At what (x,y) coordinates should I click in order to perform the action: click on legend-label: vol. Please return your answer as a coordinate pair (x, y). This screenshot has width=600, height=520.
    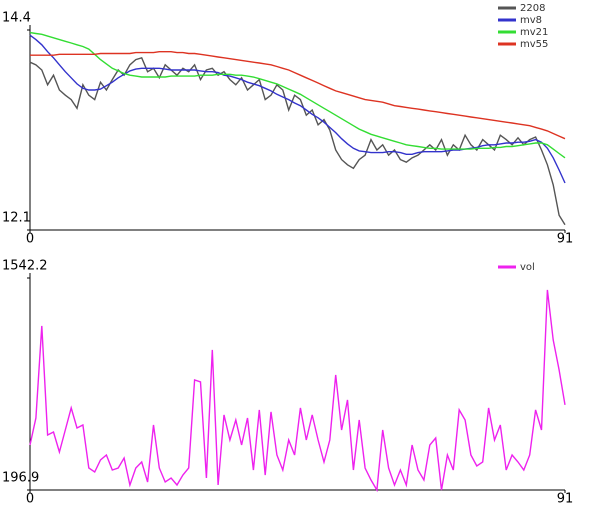
    Looking at the image, I should click on (527, 267).